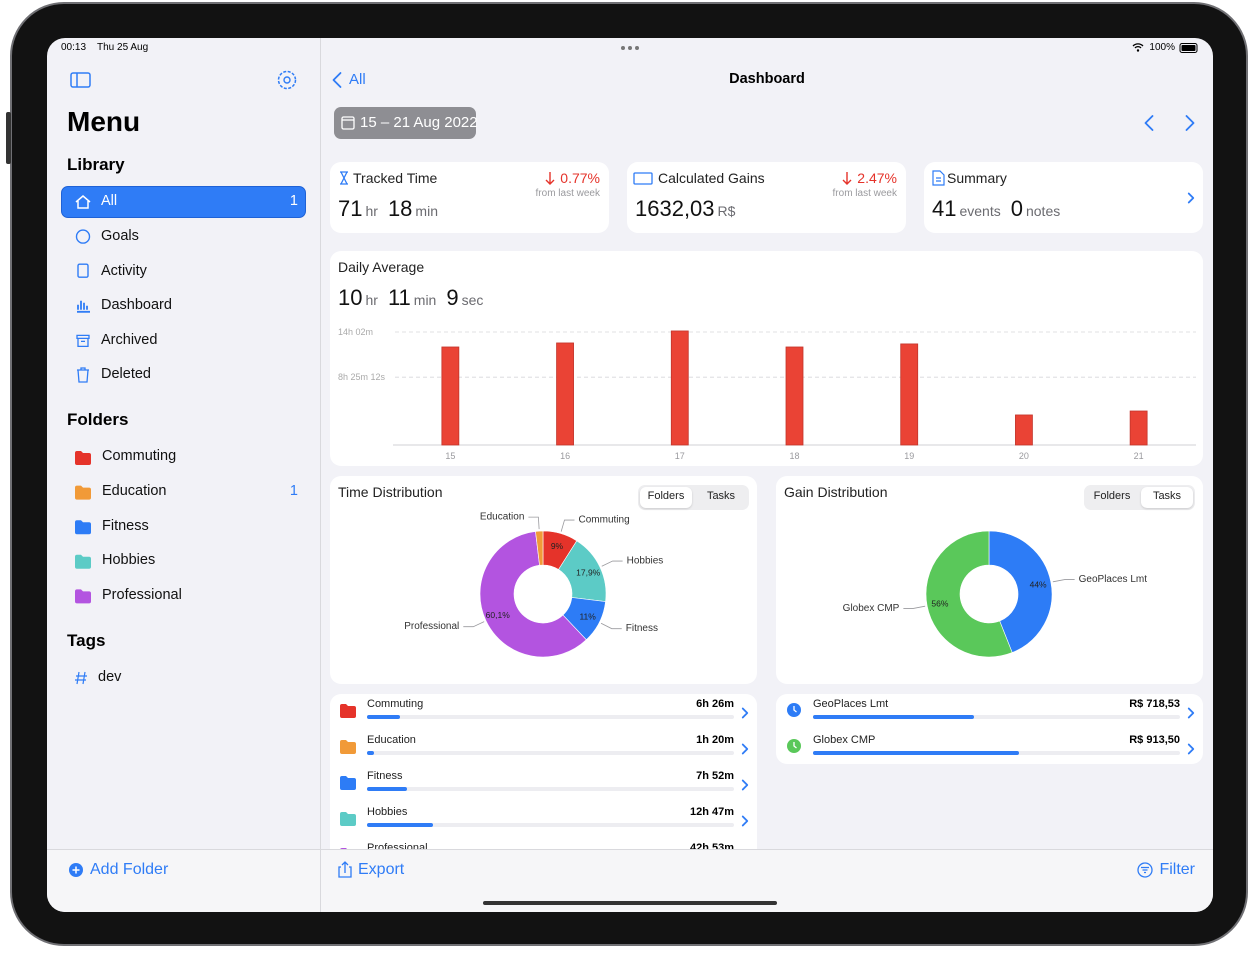 The width and height of the screenshot is (1260, 960). What do you see at coordinates (391, 740) in the screenshot?
I see `list-item-name: Education` at bounding box center [391, 740].